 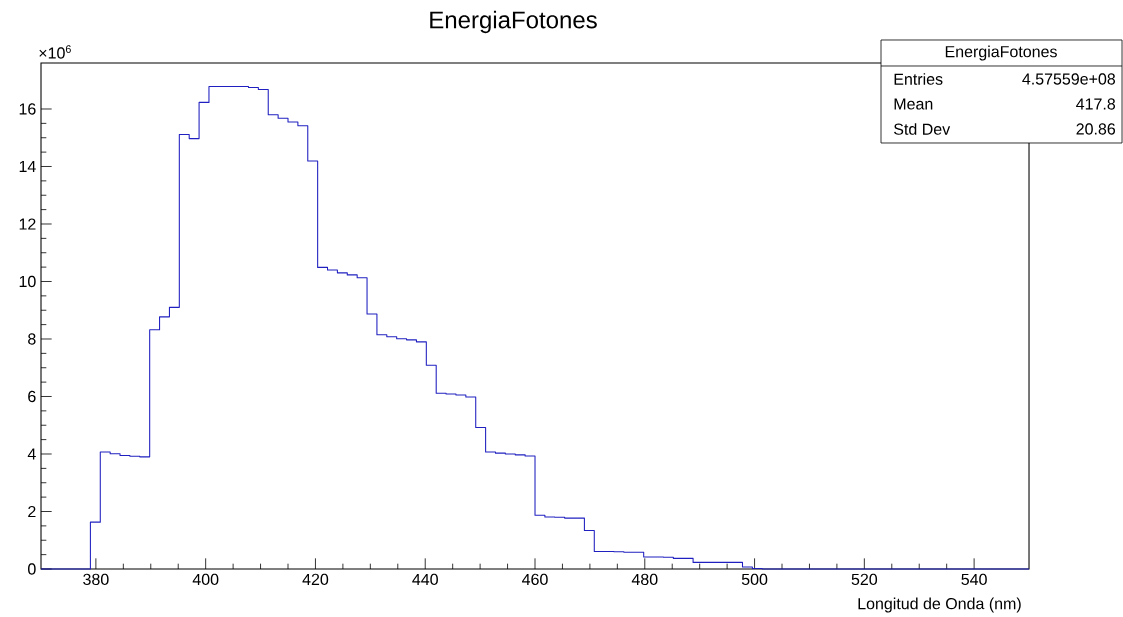 What do you see at coordinates (913, 104) in the screenshot?
I see `annotation: Mean` at bounding box center [913, 104].